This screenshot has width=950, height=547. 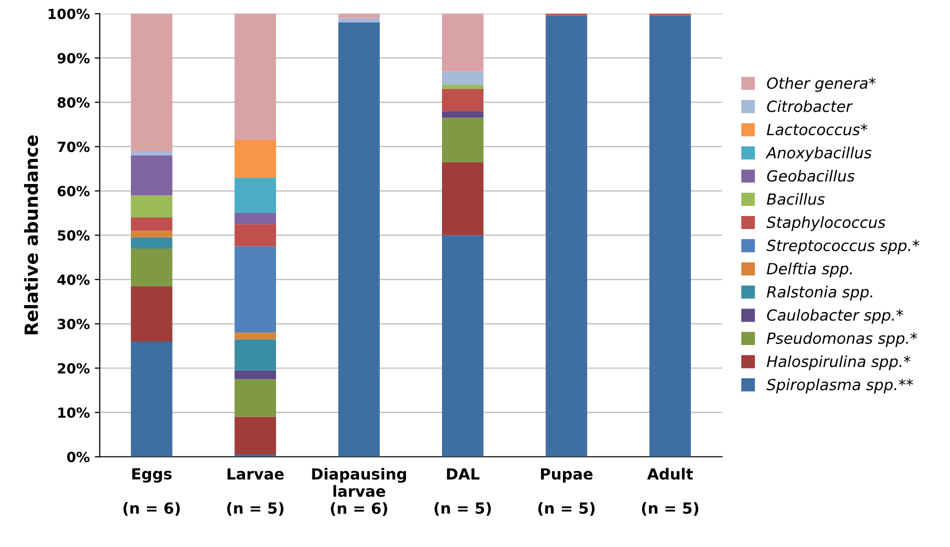 What do you see at coordinates (74, 102) in the screenshot?
I see `y-tick-label: 80%` at bounding box center [74, 102].